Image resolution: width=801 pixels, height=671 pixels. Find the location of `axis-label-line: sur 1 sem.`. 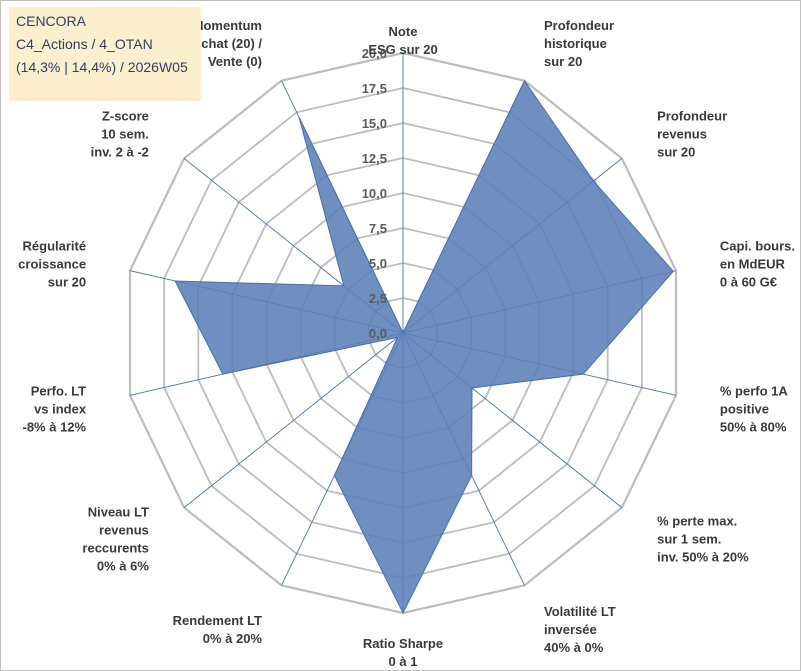

axis-label-line: sur 1 sem. is located at coordinates (689, 539).